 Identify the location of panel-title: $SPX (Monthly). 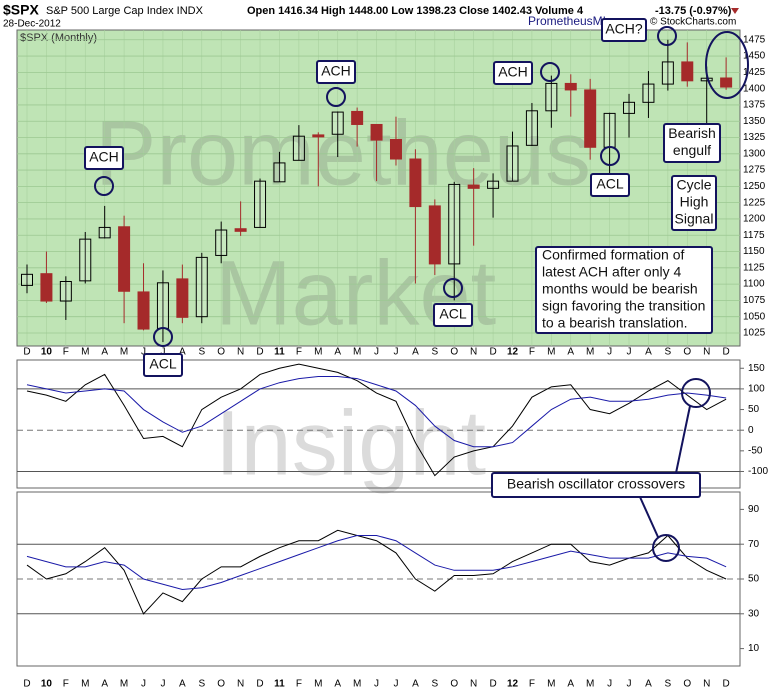
(58, 38).